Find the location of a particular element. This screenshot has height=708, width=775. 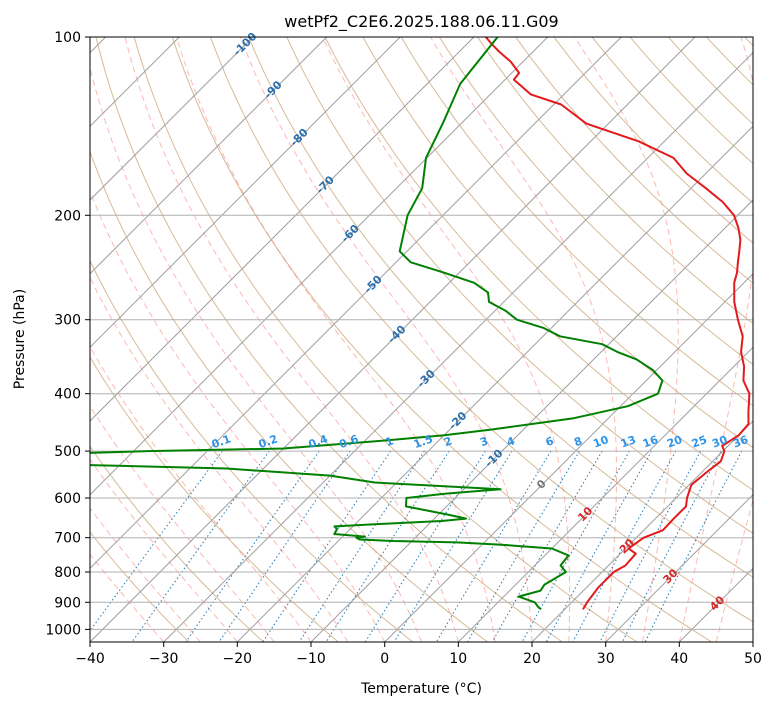

mixing-ratio-label: 20 is located at coordinates (674, 442).